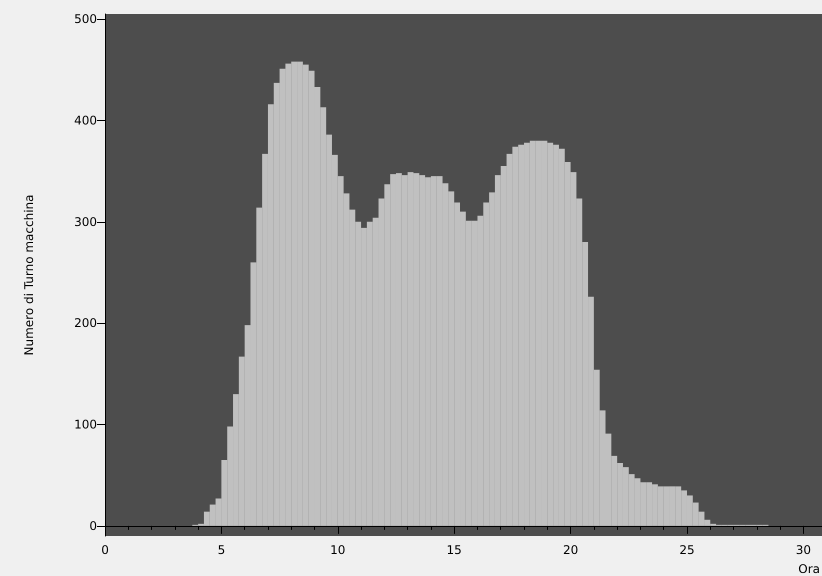 The width and height of the screenshot is (822, 576). What do you see at coordinates (687, 550) in the screenshot?
I see `x-tick-label: 25` at bounding box center [687, 550].